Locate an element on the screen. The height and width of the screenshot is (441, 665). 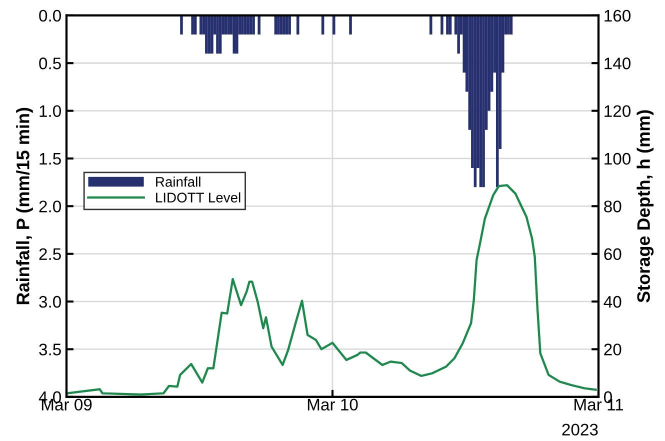
legend-label: LIDOTT Level is located at coordinates (198, 197).